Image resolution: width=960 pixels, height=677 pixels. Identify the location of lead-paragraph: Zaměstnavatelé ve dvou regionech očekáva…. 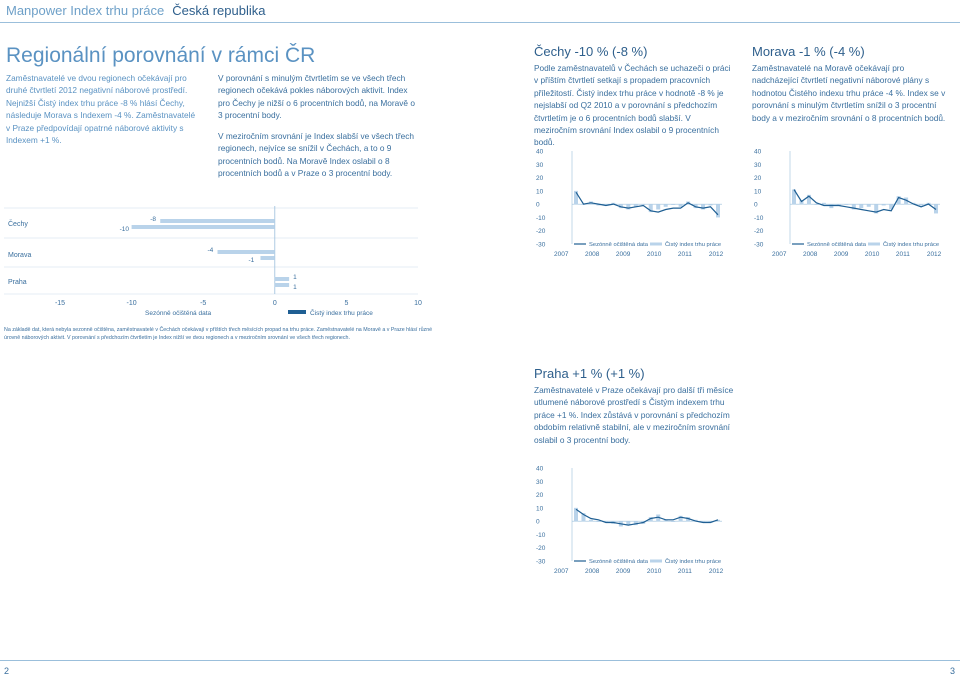
(101, 109).